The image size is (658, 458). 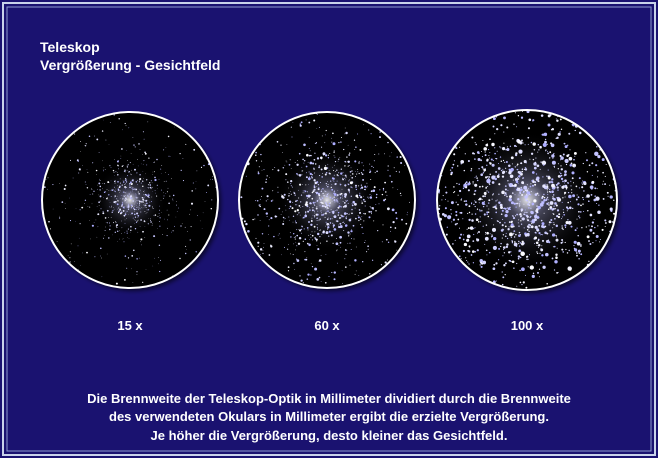 What do you see at coordinates (327, 200) in the screenshot?
I see `cluster-glow` at bounding box center [327, 200].